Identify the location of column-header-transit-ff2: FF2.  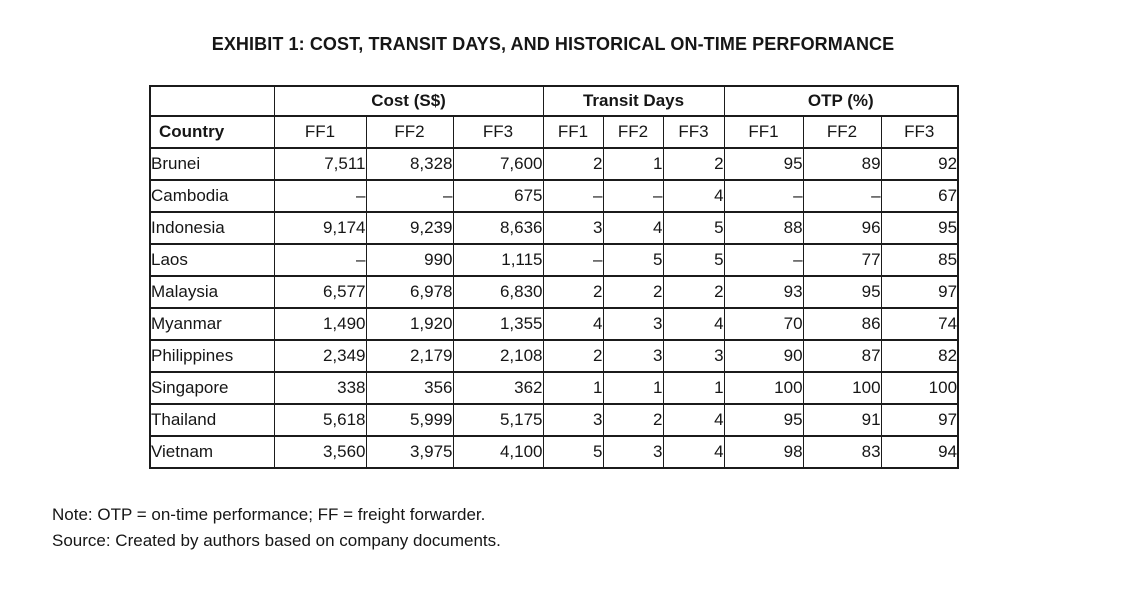
(633, 132).